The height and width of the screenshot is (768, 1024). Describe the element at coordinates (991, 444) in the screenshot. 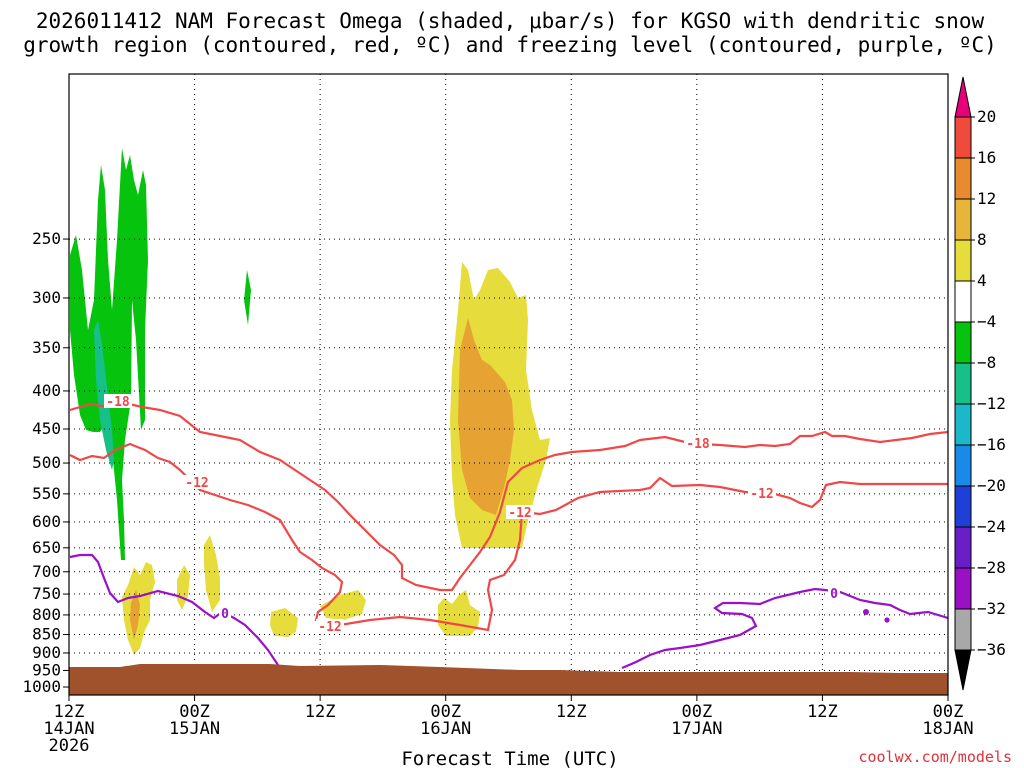

I see `colorbar-label: −16` at that location.